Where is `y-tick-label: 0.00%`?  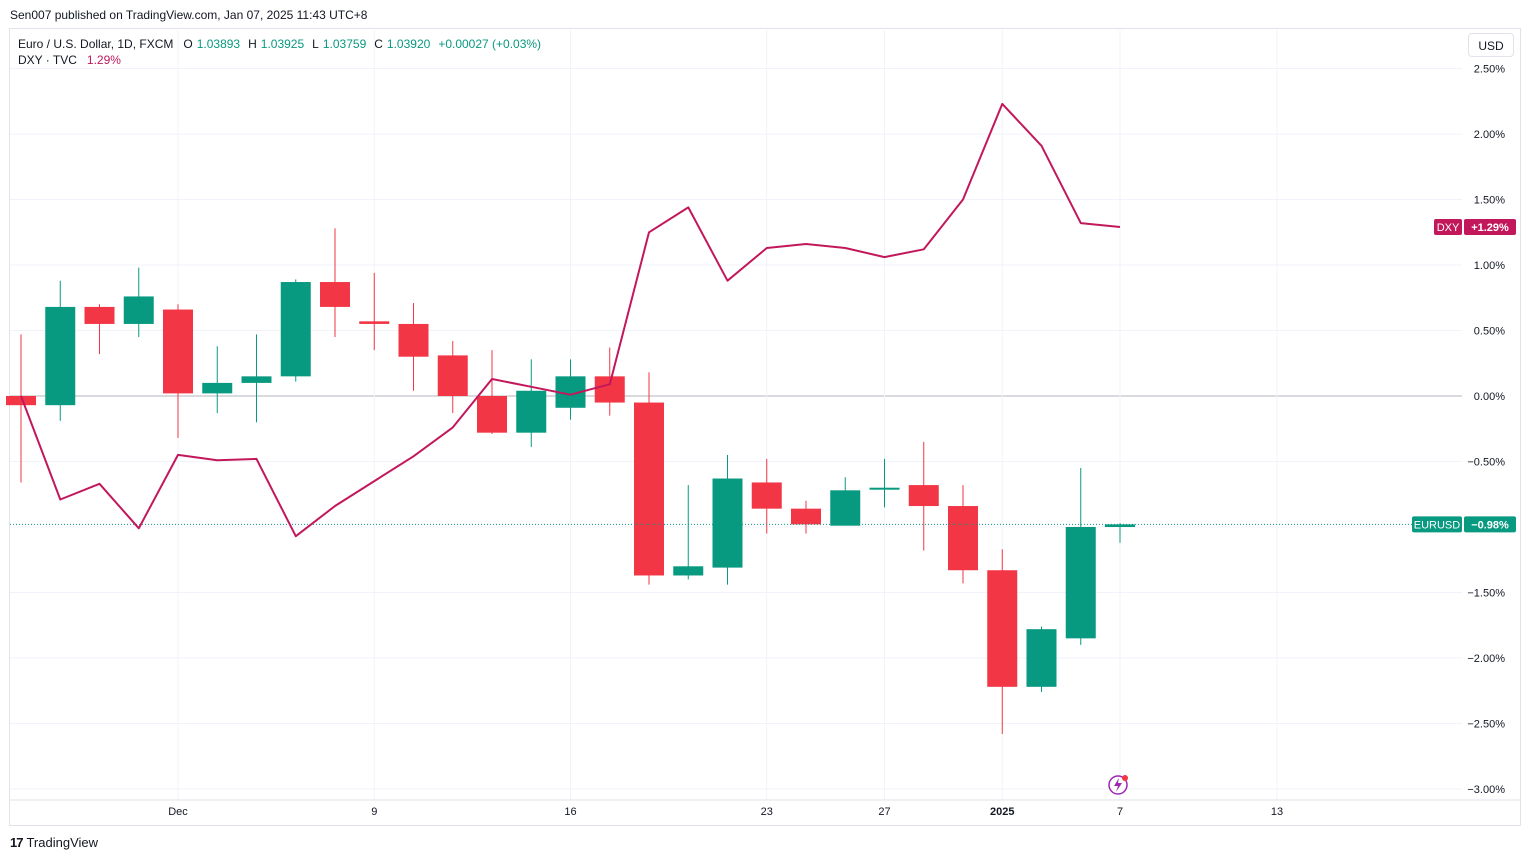 y-tick-label: 0.00% is located at coordinates (1489, 397).